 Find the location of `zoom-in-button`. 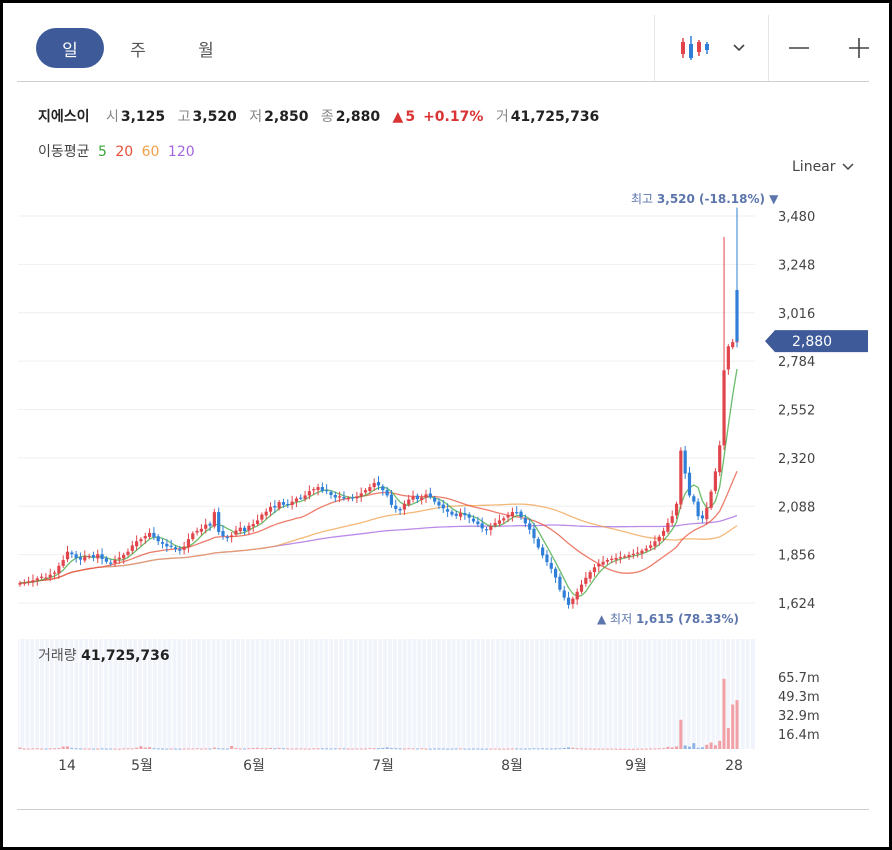

zoom-in-button is located at coordinates (859, 48).